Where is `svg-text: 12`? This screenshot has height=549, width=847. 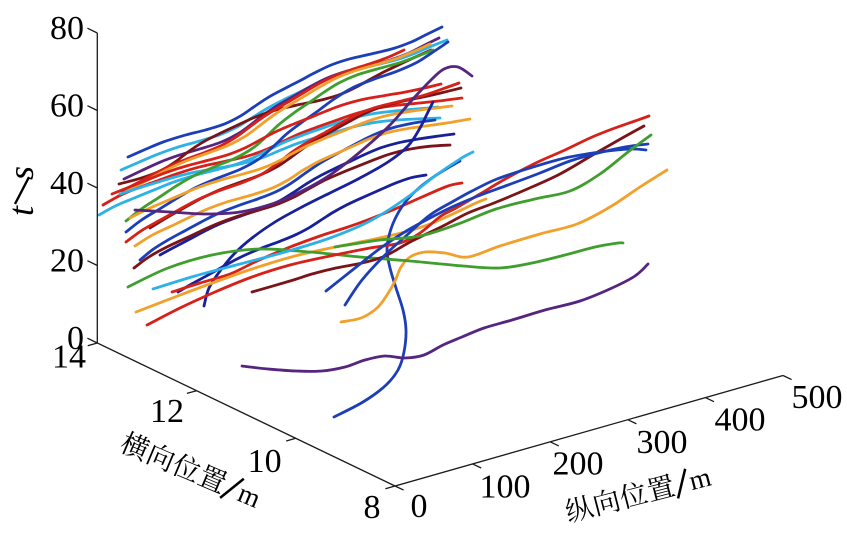 svg-text: 12 is located at coordinates (167, 411).